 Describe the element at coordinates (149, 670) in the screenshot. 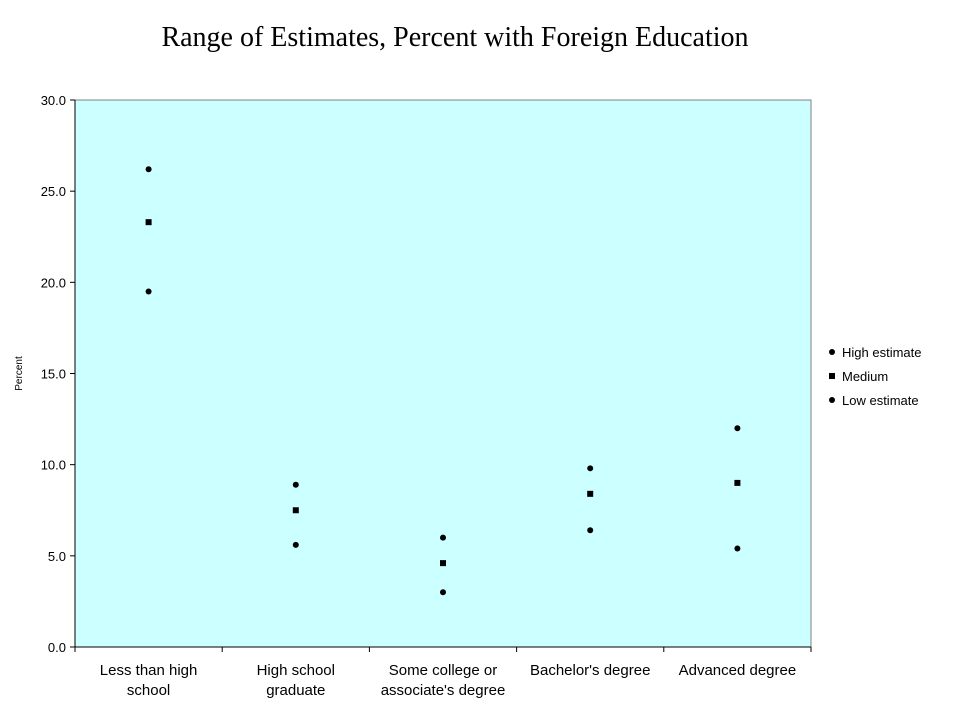

I see `x-category-label: Less than high` at that location.